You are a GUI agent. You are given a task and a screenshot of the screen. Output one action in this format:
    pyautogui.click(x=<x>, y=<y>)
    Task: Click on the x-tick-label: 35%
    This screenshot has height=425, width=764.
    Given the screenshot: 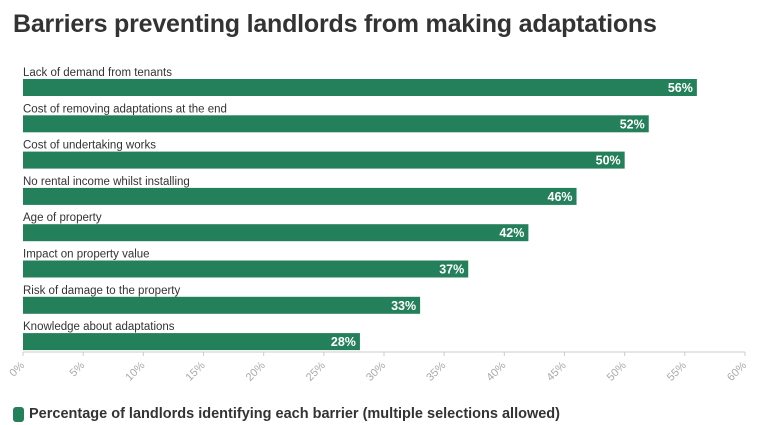 What is the action you would take?
    pyautogui.click(x=436, y=371)
    